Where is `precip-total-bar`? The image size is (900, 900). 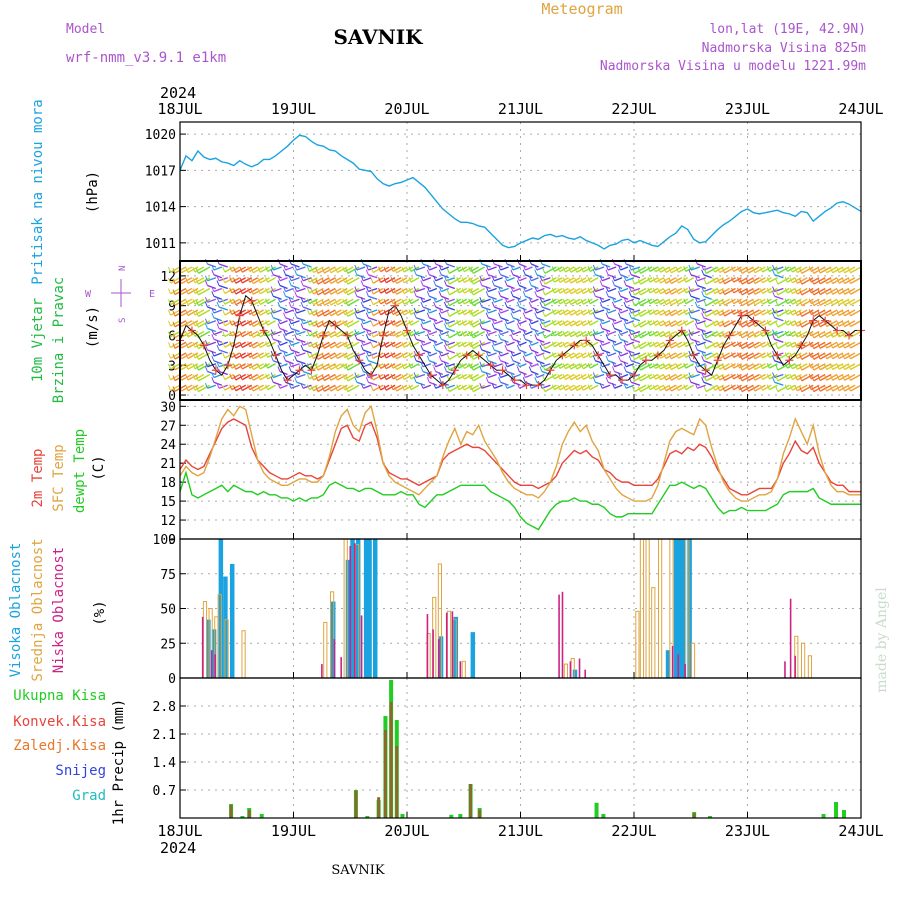
precip-total-bar is located at coordinates (460, 816).